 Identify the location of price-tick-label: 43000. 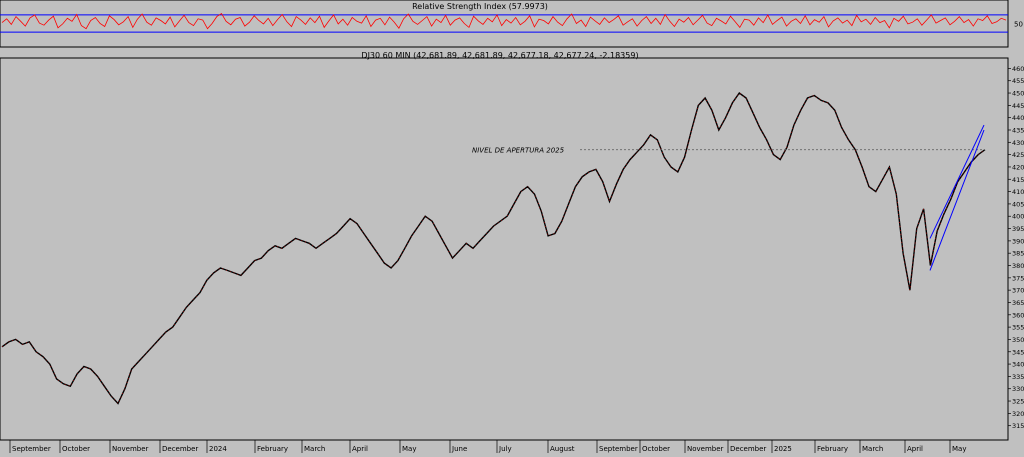
(1018, 143).